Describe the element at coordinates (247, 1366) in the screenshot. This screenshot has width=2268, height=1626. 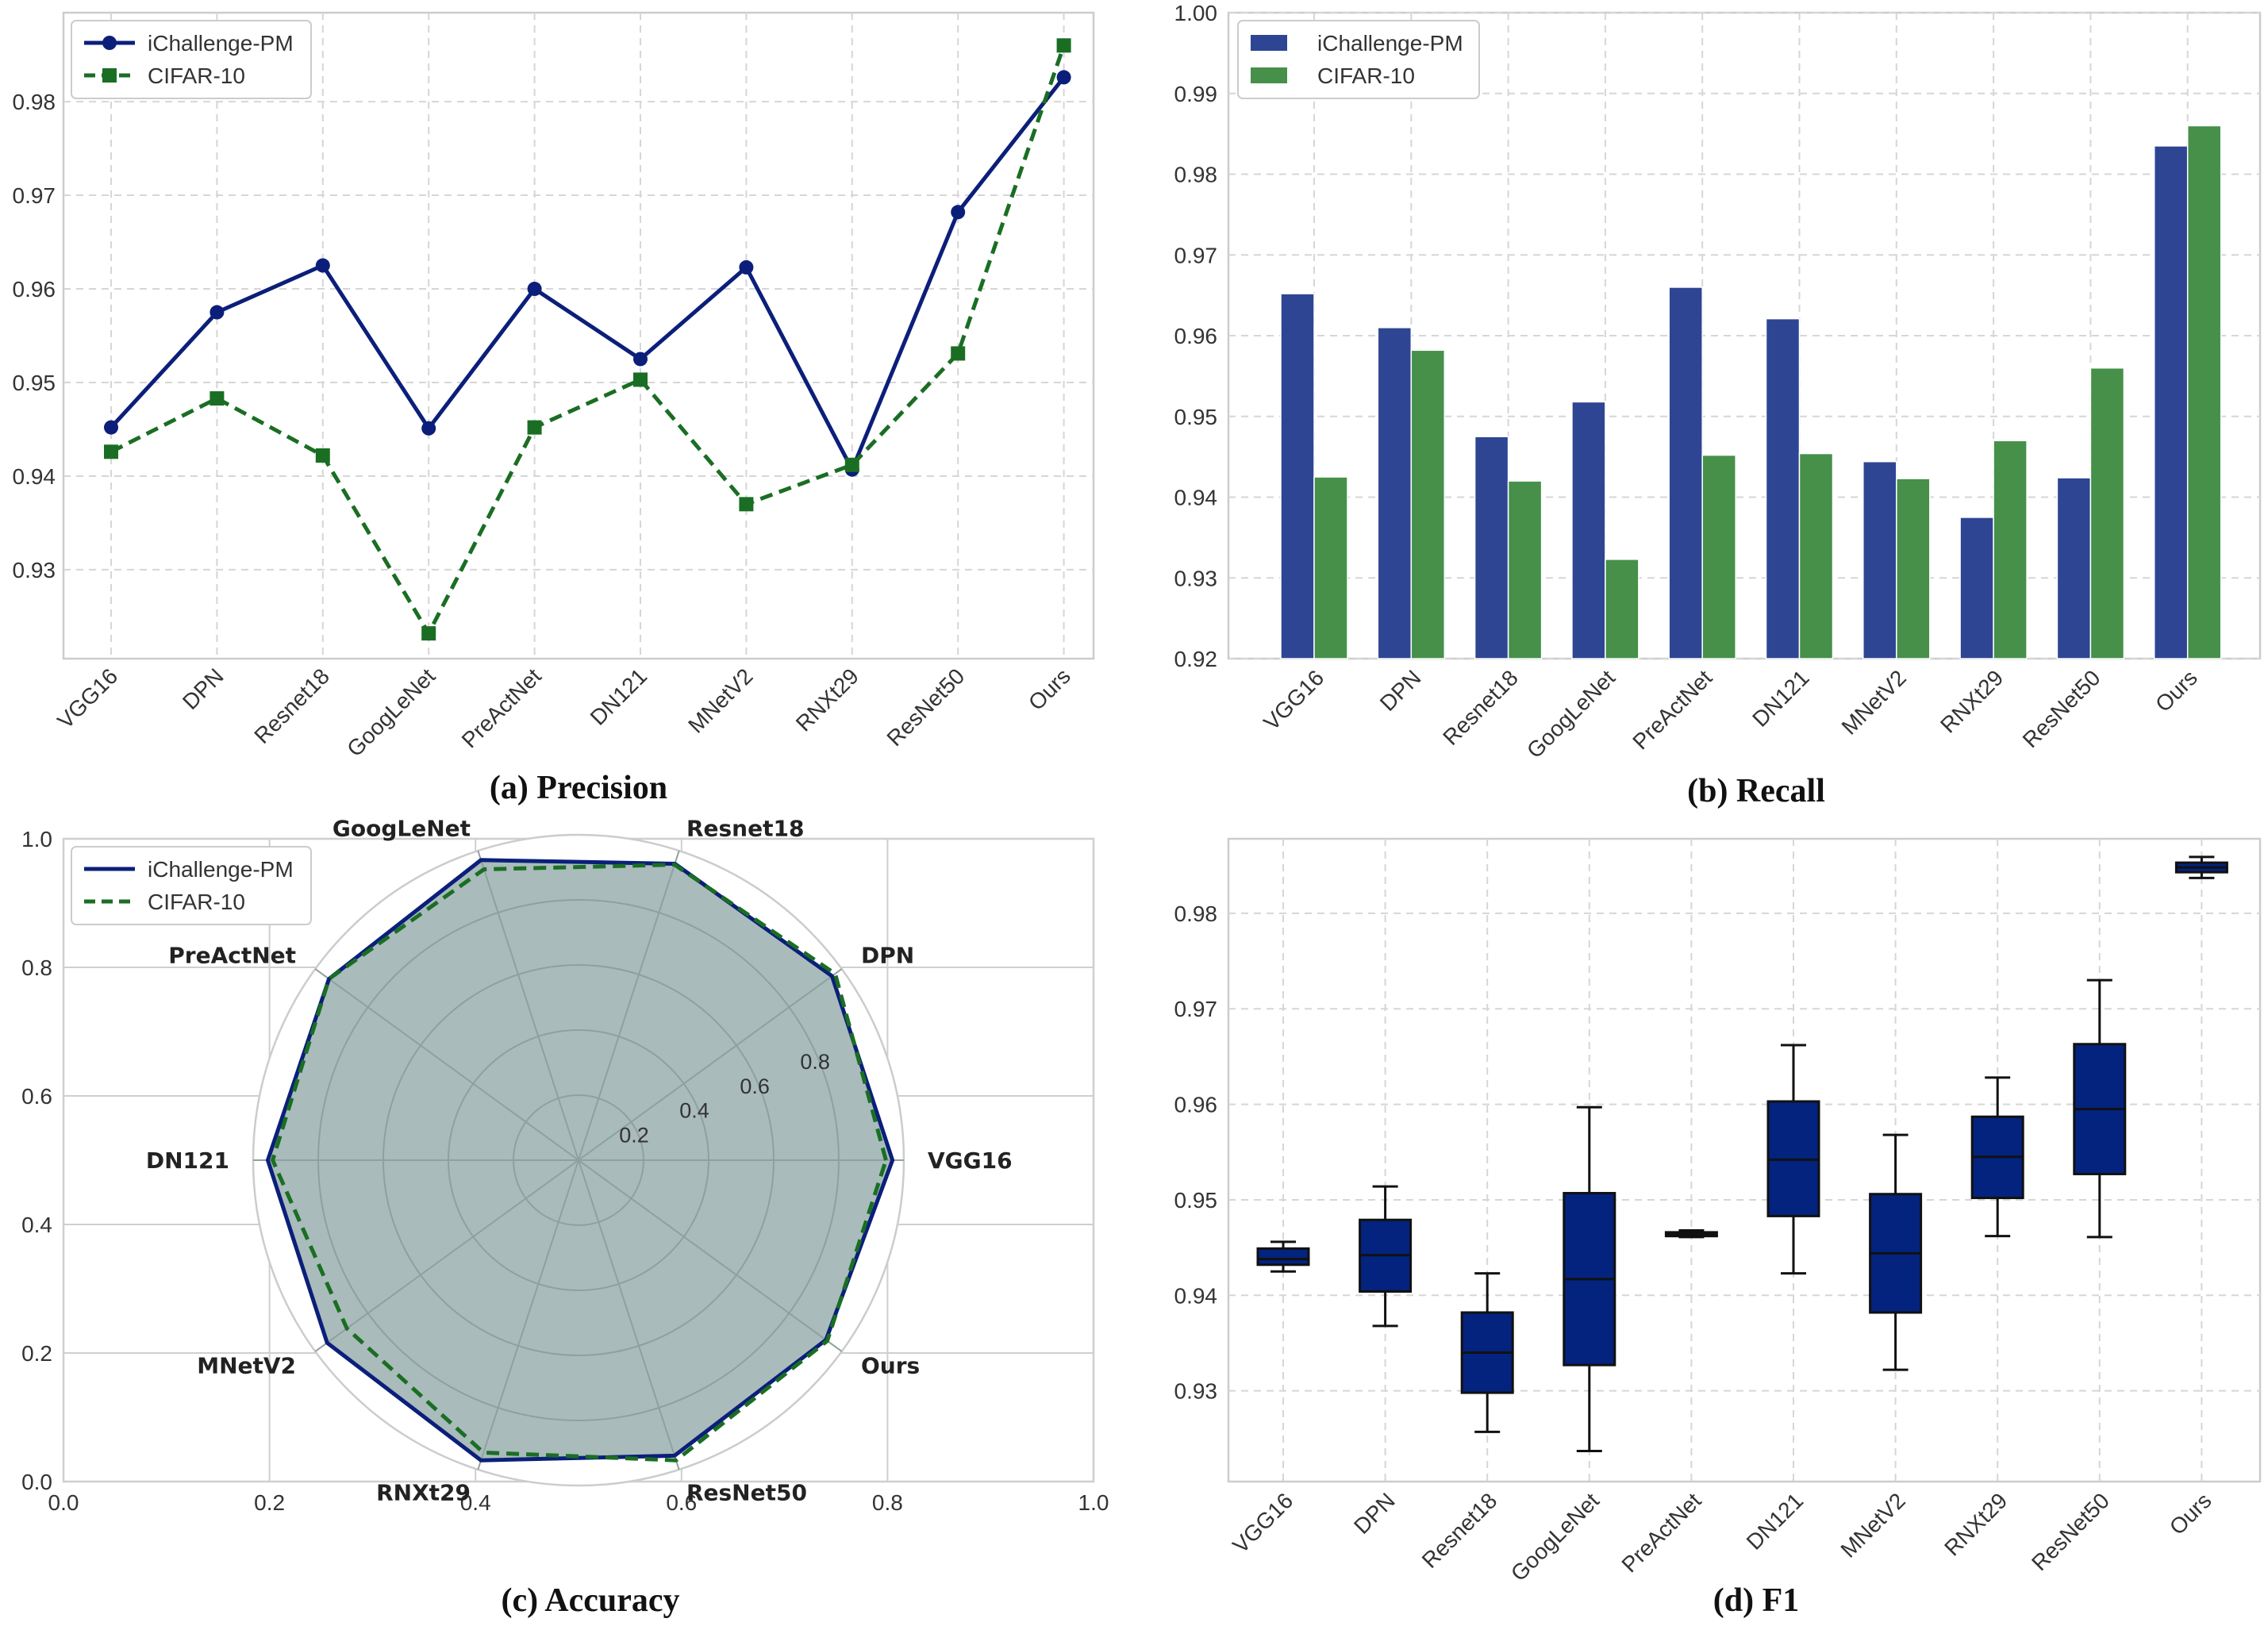
I see `radar-label-mnetv2: MNetV2` at that location.